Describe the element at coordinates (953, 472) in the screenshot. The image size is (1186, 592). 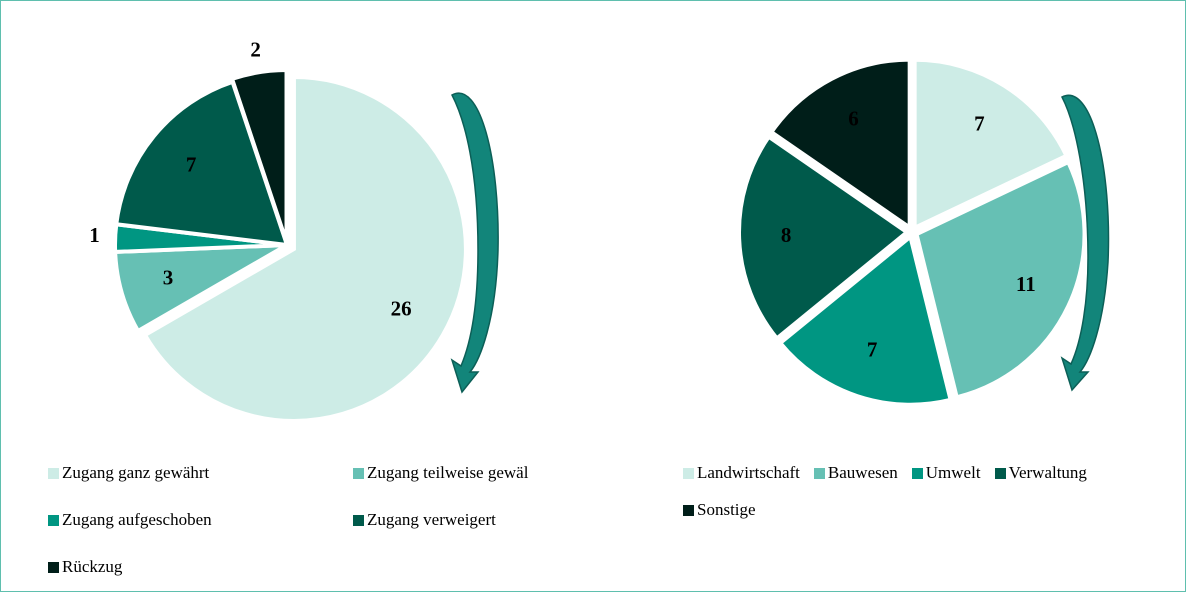
I see `legend-label: Umwelt` at that location.